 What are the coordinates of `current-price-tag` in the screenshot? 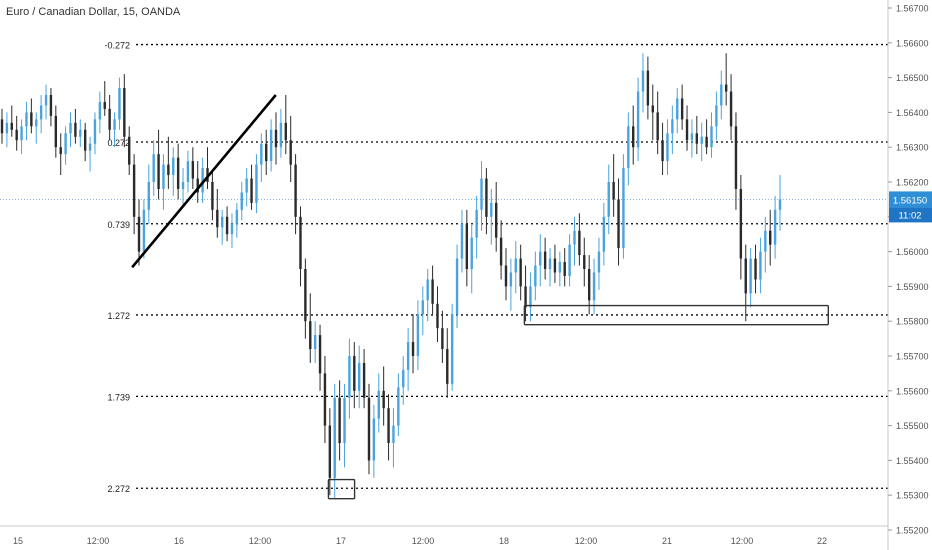 It's located at (910, 199).